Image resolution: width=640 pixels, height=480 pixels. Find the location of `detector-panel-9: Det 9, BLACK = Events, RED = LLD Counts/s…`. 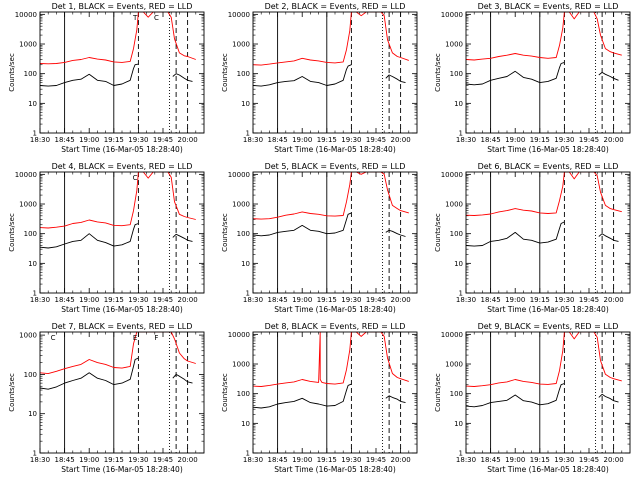

detector-panel-9: Det 9, BLACK = Events, RED = LLD Counts/s… is located at coordinates (532, 398).